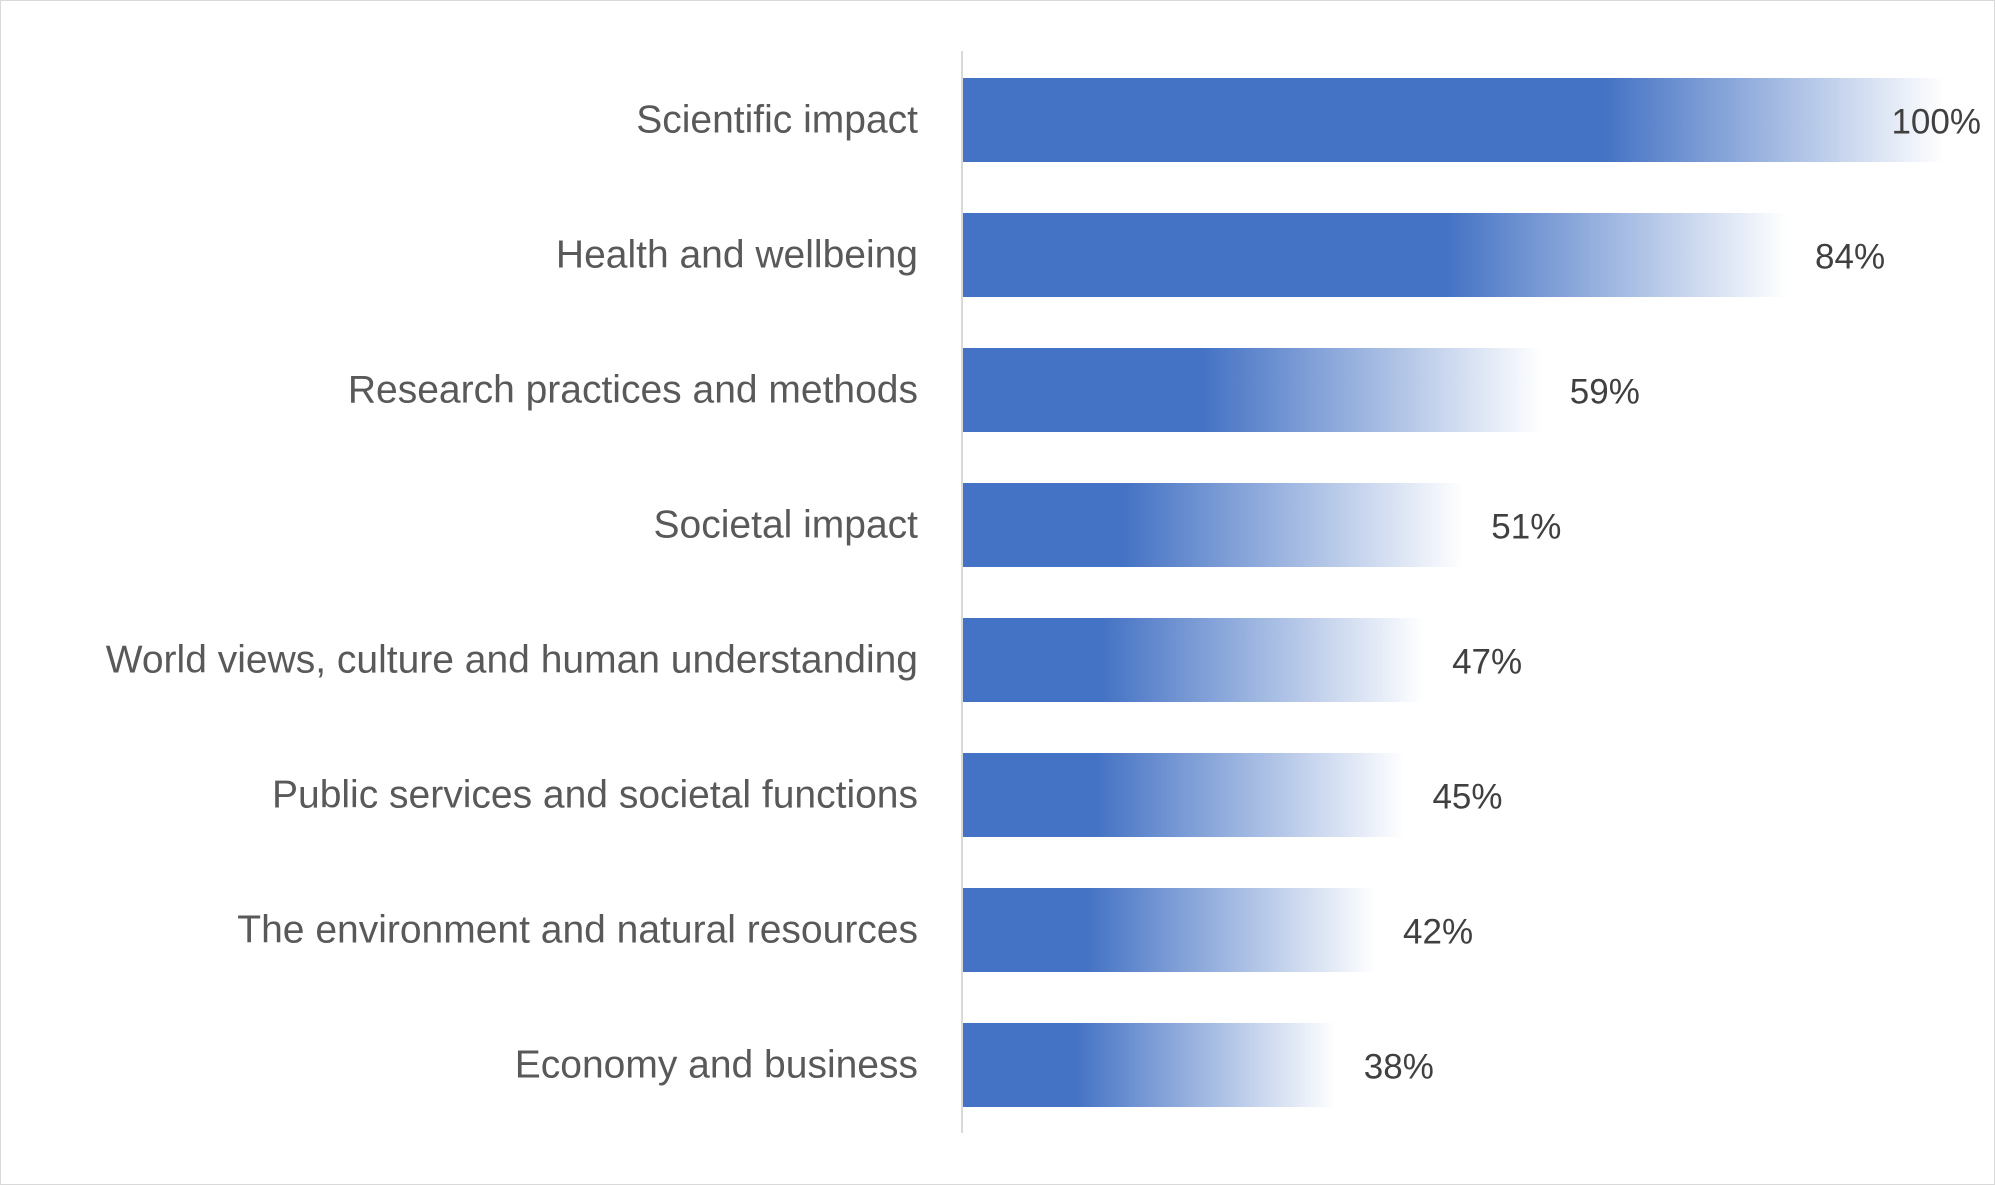 Image resolution: width=1995 pixels, height=1186 pixels. Describe the element at coordinates (1526, 527) in the screenshot. I see `value-label-3: 51%` at that location.